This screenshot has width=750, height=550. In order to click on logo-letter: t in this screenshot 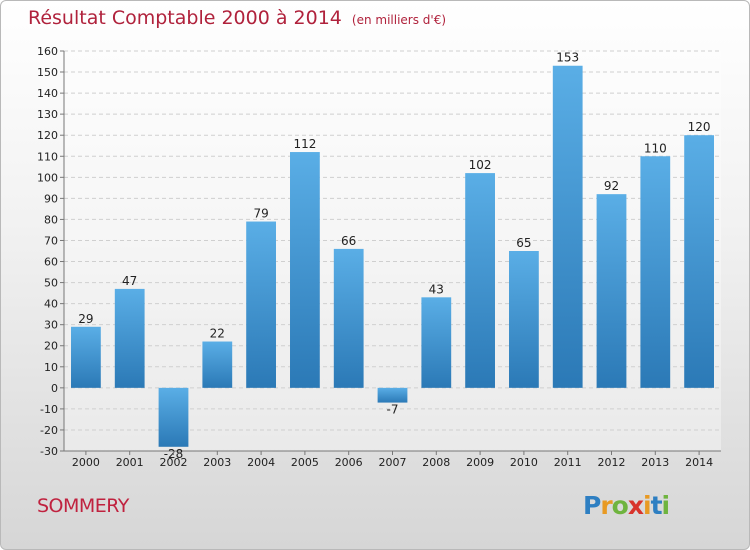, I will do `click(656, 505)`.